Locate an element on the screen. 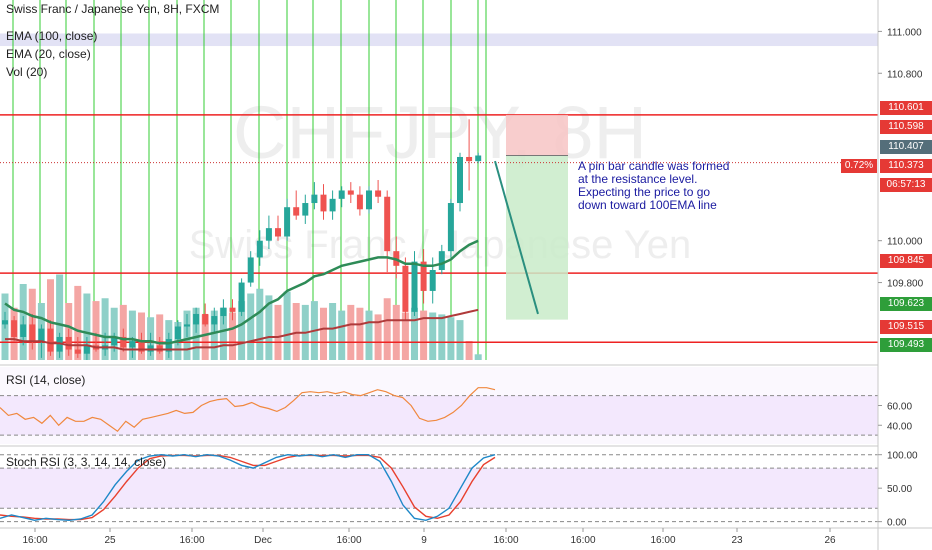 The width and height of the screenshot is (932, 550). stoch-rsi-title: Stoch RSI (3, 3, 14, 14, close) is located at coordinates (86, 462).